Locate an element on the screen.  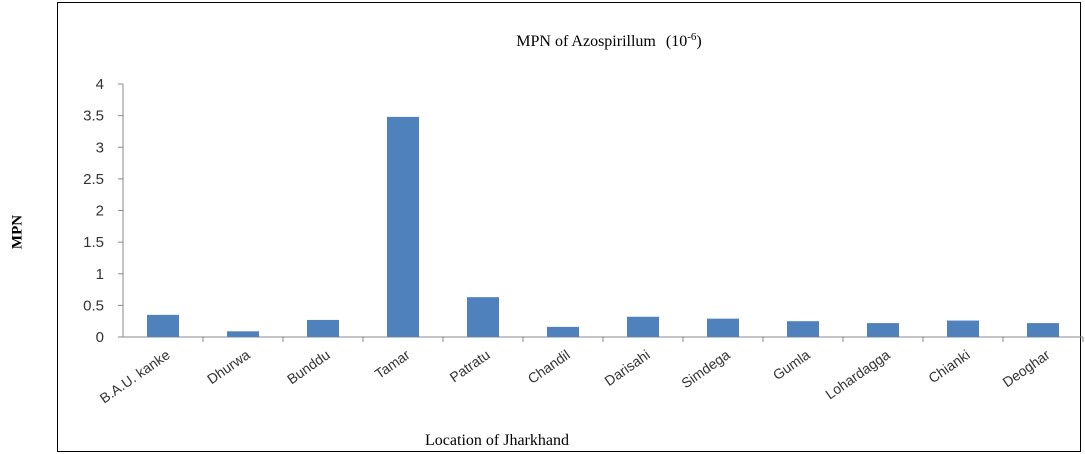
chart-title-exponent: -6 is located at coordinates (692, 37).